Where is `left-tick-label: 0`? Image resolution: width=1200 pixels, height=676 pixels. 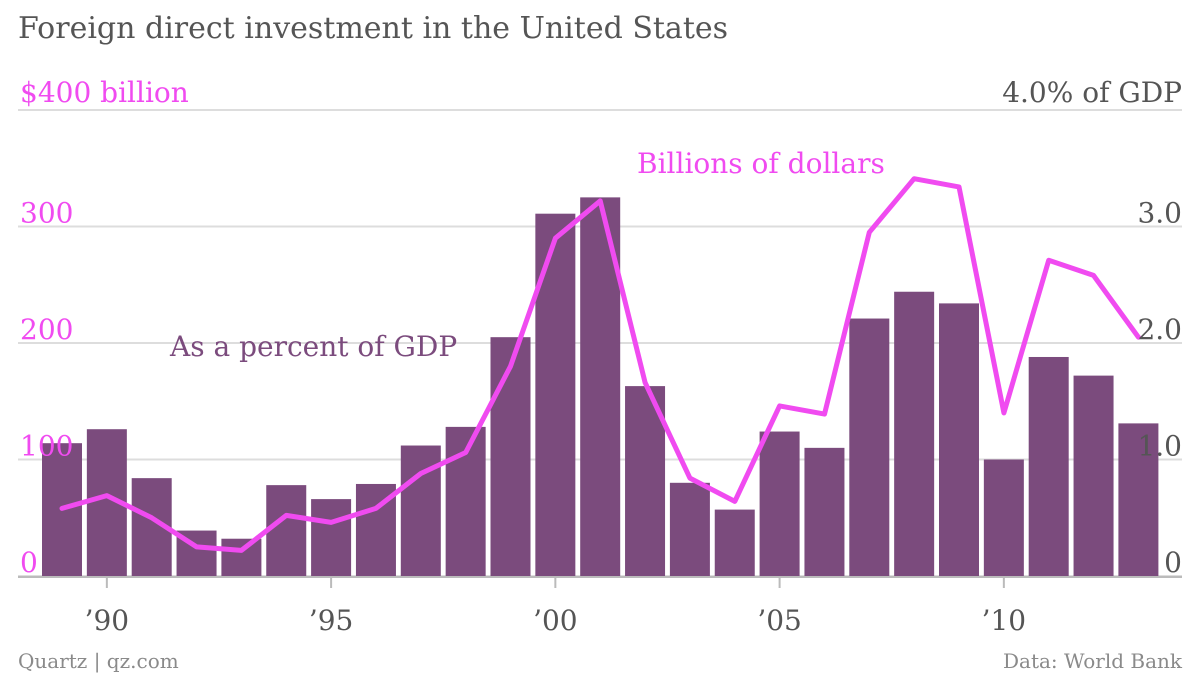
left-tick-label: 0 is located at coordinates (29, 562).